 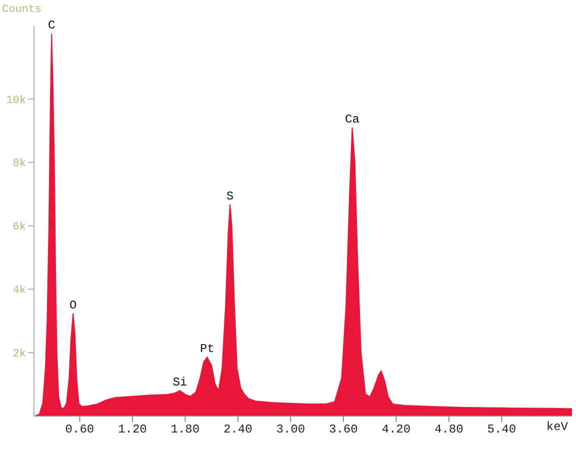 What do you see at coordinates (19, 291) in the screenshot?
I see `y-tick-label: 4k` at bounding box center [19, 291].